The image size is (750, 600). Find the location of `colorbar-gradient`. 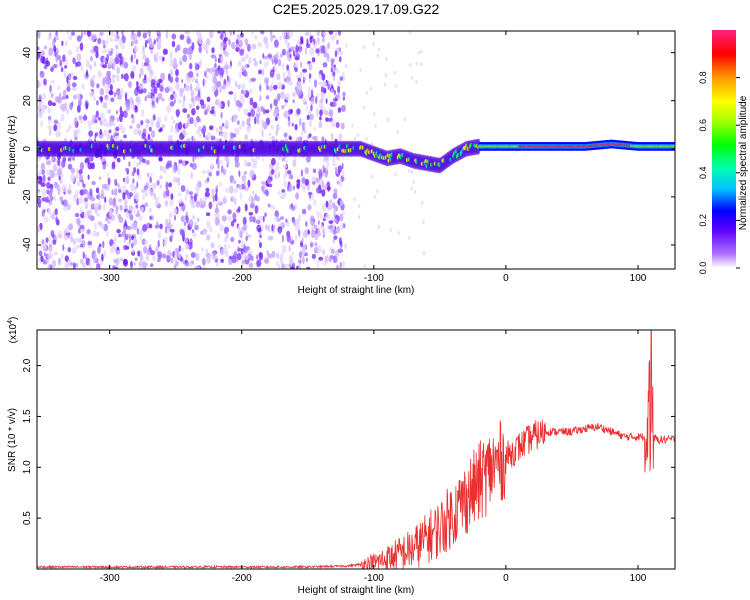

colorbar-gradient is located at coordinates (724, 149).